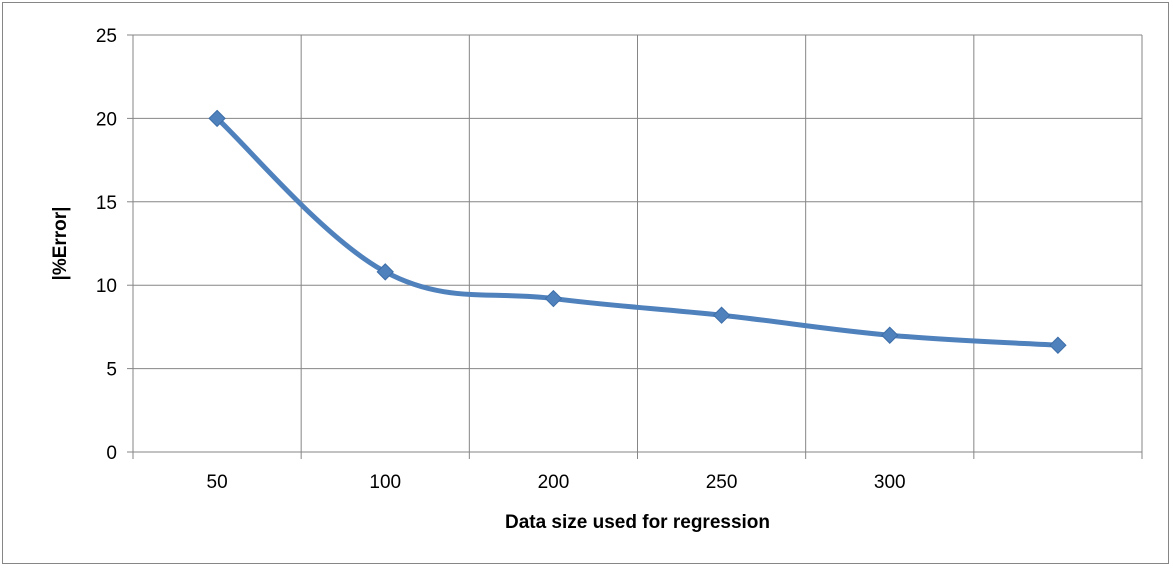  Describe the element at coordinates (106, 203) in the screenshot. I see `y-tick-label: 15` at that location.